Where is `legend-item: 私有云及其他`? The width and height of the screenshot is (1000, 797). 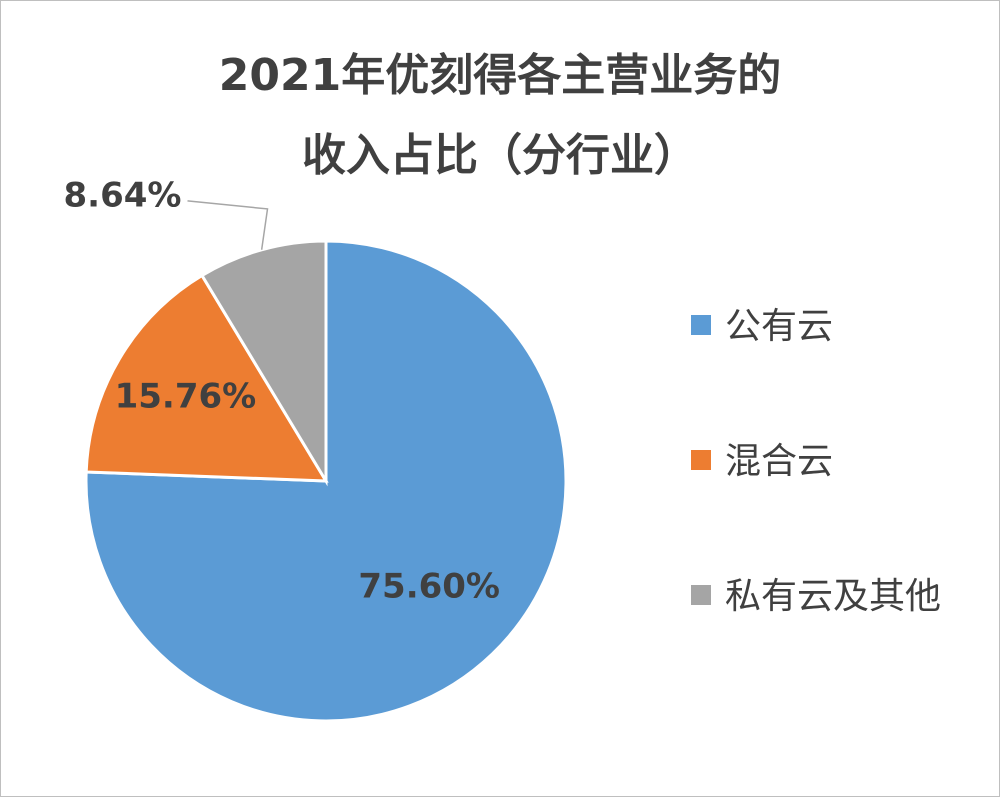
legend-item: 私有云及其他 is located at coordinates (838, 597).